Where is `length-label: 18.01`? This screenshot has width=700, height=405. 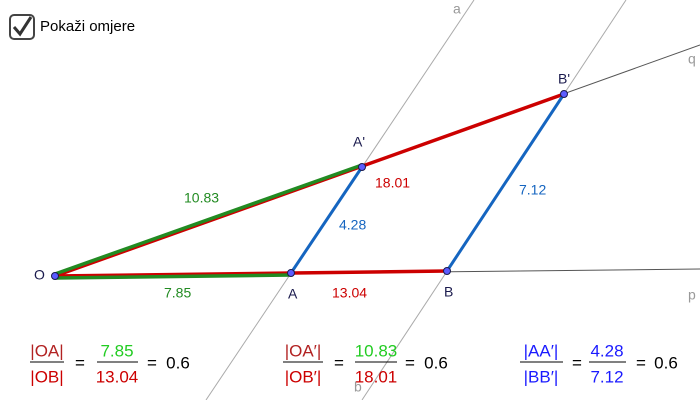 length-label: 18.01 is located at coordinates (392, 183).